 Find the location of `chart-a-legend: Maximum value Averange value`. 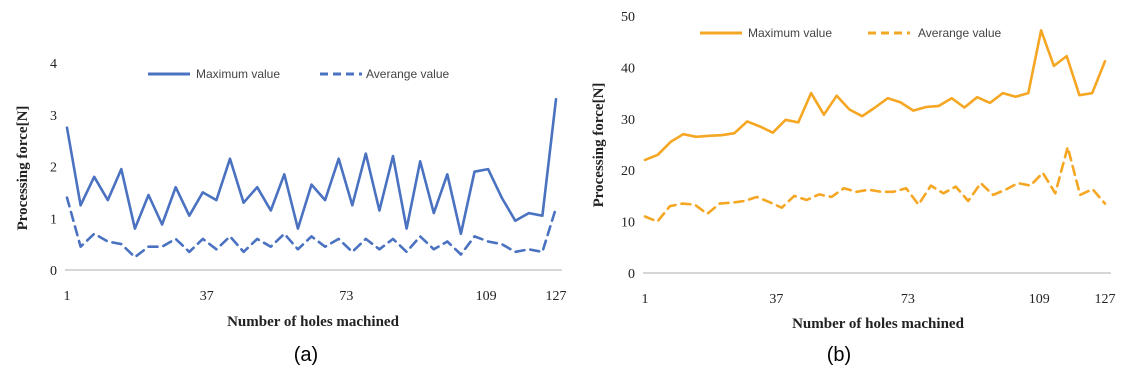

chart-a-legend: Maximum value Averange value is located at coordinates (299, 74).